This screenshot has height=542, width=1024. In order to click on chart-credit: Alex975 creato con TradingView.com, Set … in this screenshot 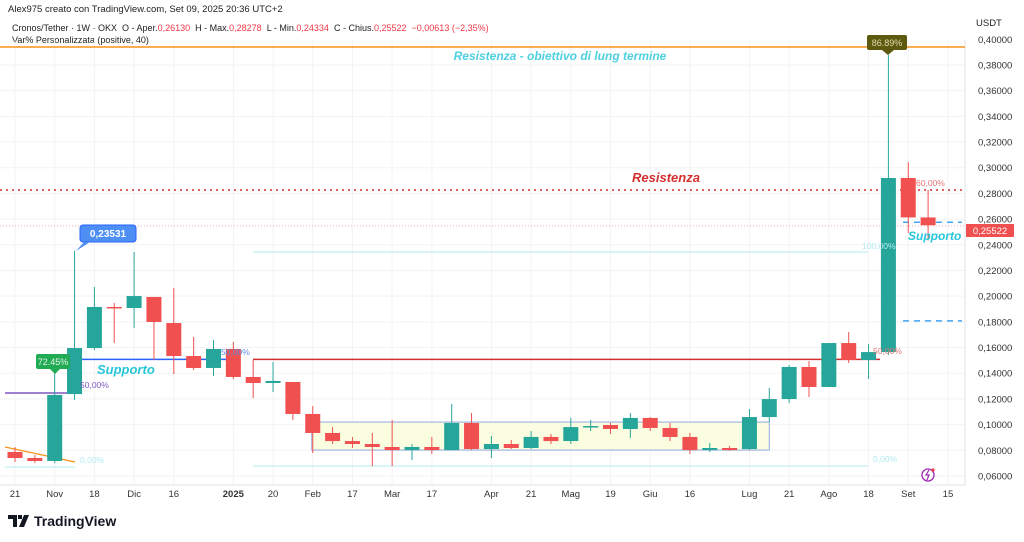, I will do `click(145, 9)`.